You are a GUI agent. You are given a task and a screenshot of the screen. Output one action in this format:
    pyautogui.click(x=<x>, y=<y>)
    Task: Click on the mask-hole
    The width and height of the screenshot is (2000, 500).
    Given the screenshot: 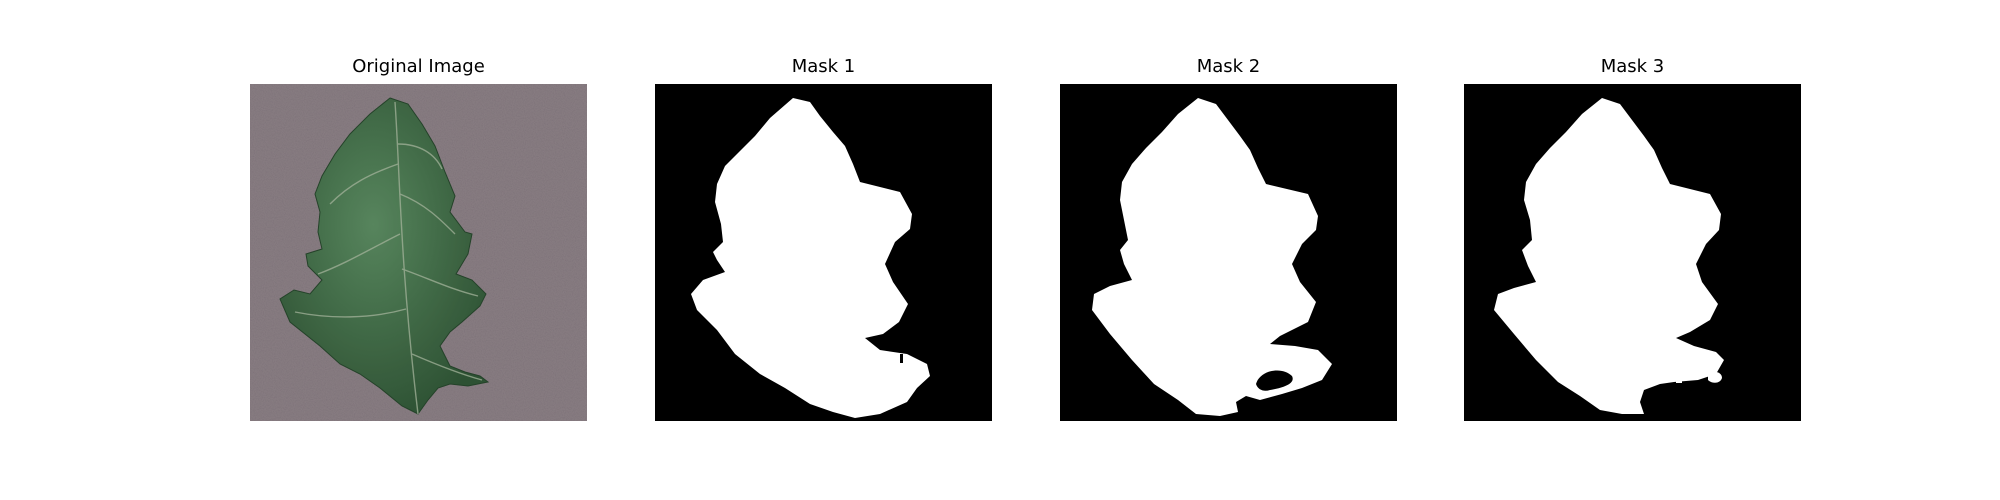 What is the action you would take?
    pyautogui.click(x=1274, y=380)
    